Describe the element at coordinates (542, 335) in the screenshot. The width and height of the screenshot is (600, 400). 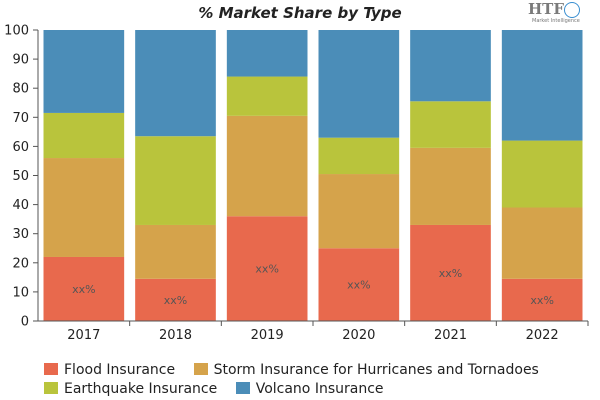
I see `x-tick-label-2022: 2022` at that location.